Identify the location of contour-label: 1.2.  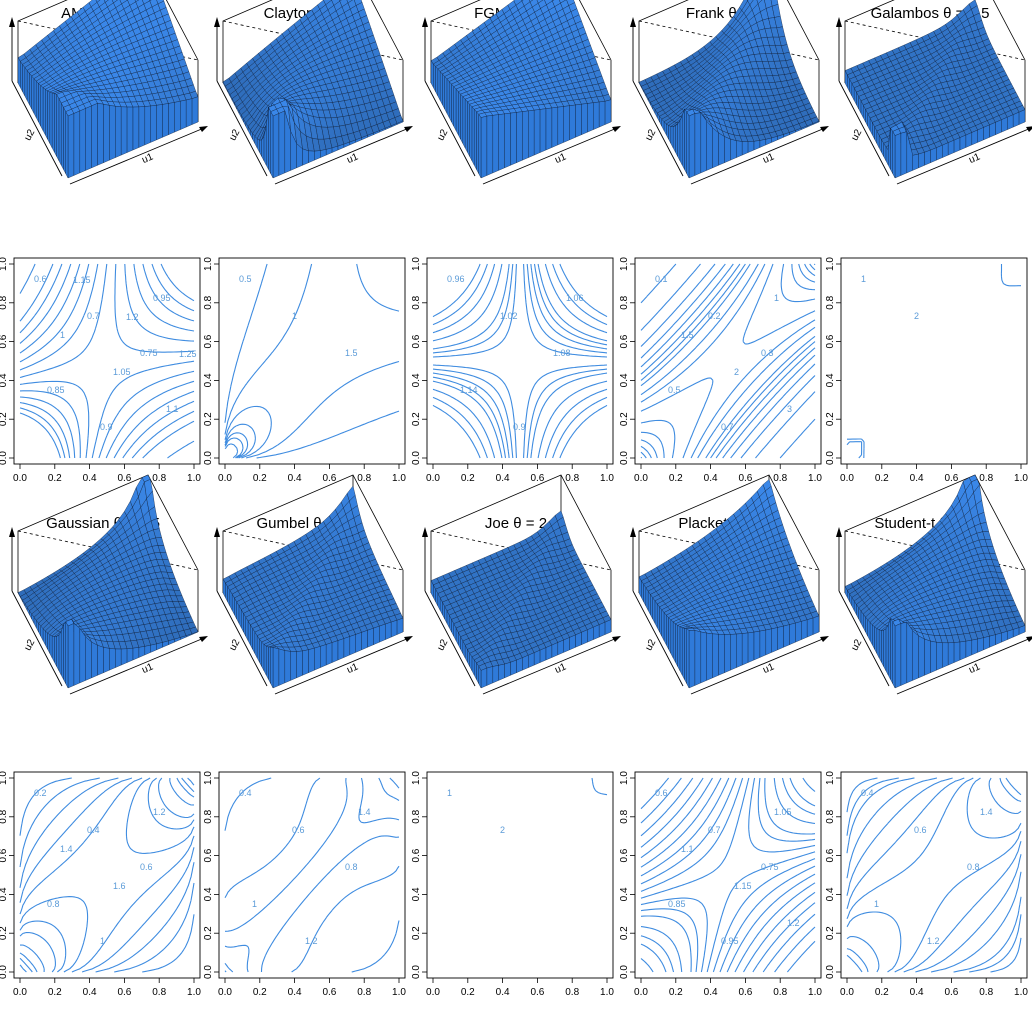
(132, 317).